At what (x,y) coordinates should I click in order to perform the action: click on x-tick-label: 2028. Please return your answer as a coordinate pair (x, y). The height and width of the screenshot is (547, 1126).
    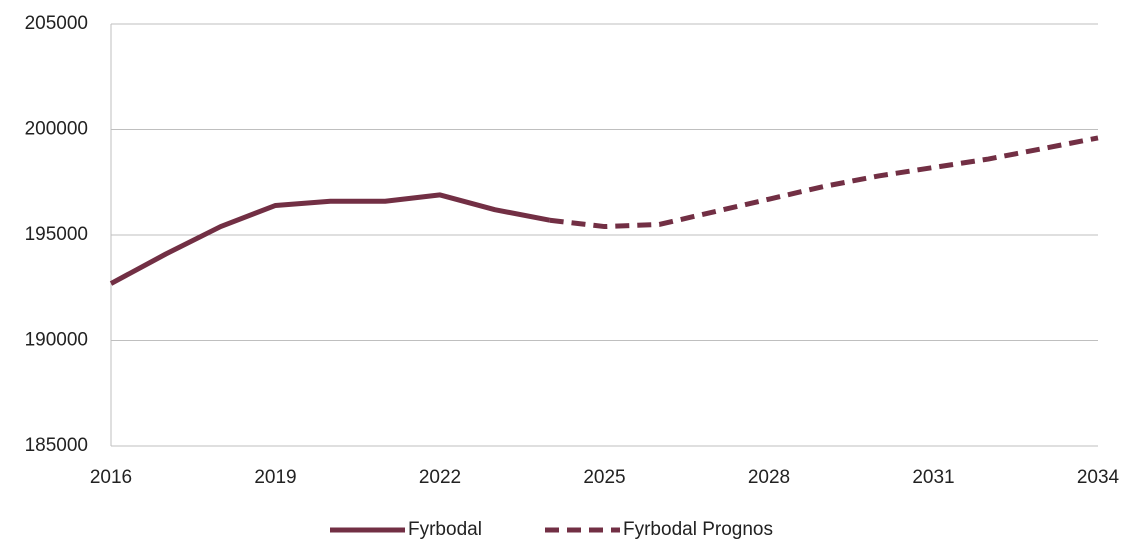
    Looking at the image, I should click on (769, 477).